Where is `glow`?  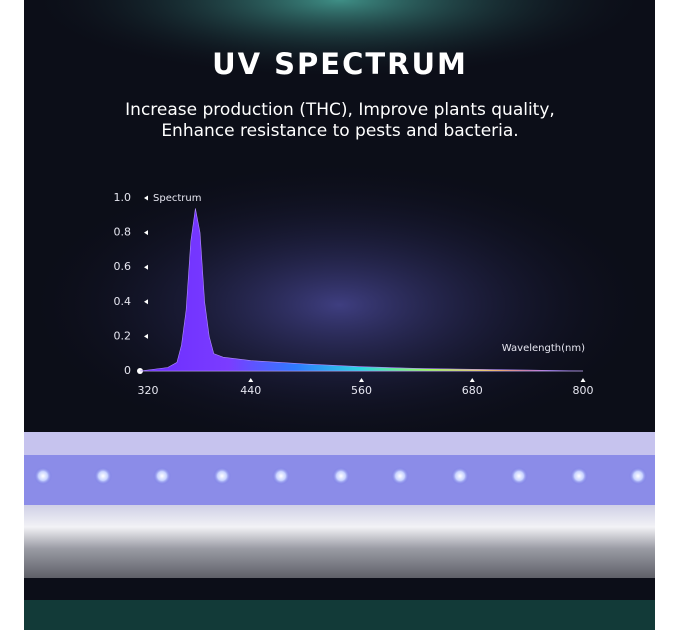
glow is located at coordinates (339, 615).